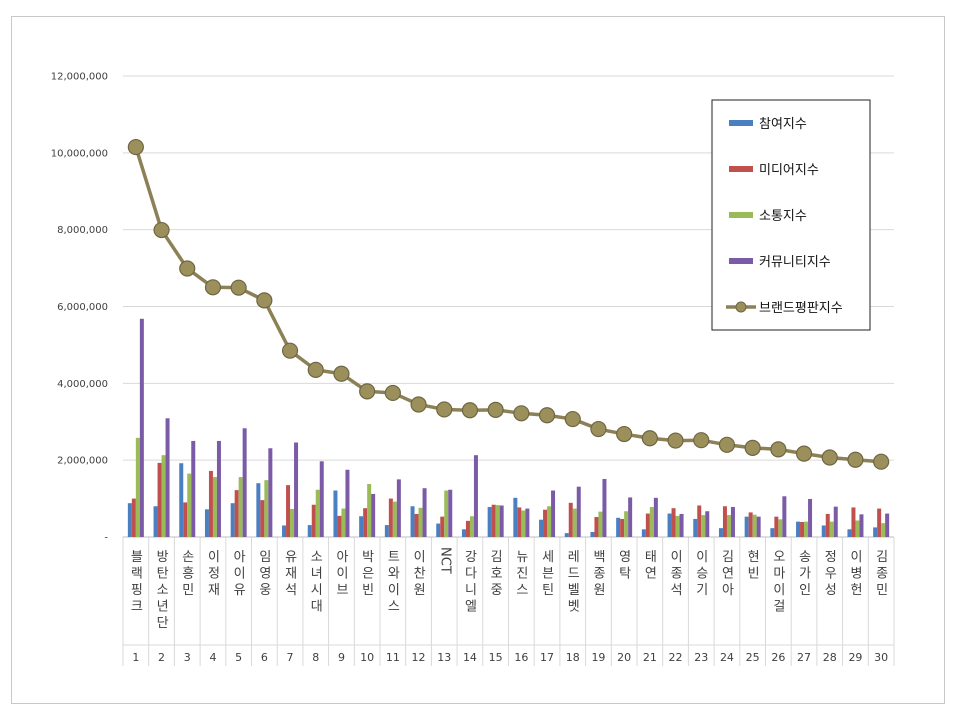  What do you see at coordinates (133, 517) in the screenshot?
I see `bar-2: 미디어지수: 1000000` at bounding box center [133, 517].